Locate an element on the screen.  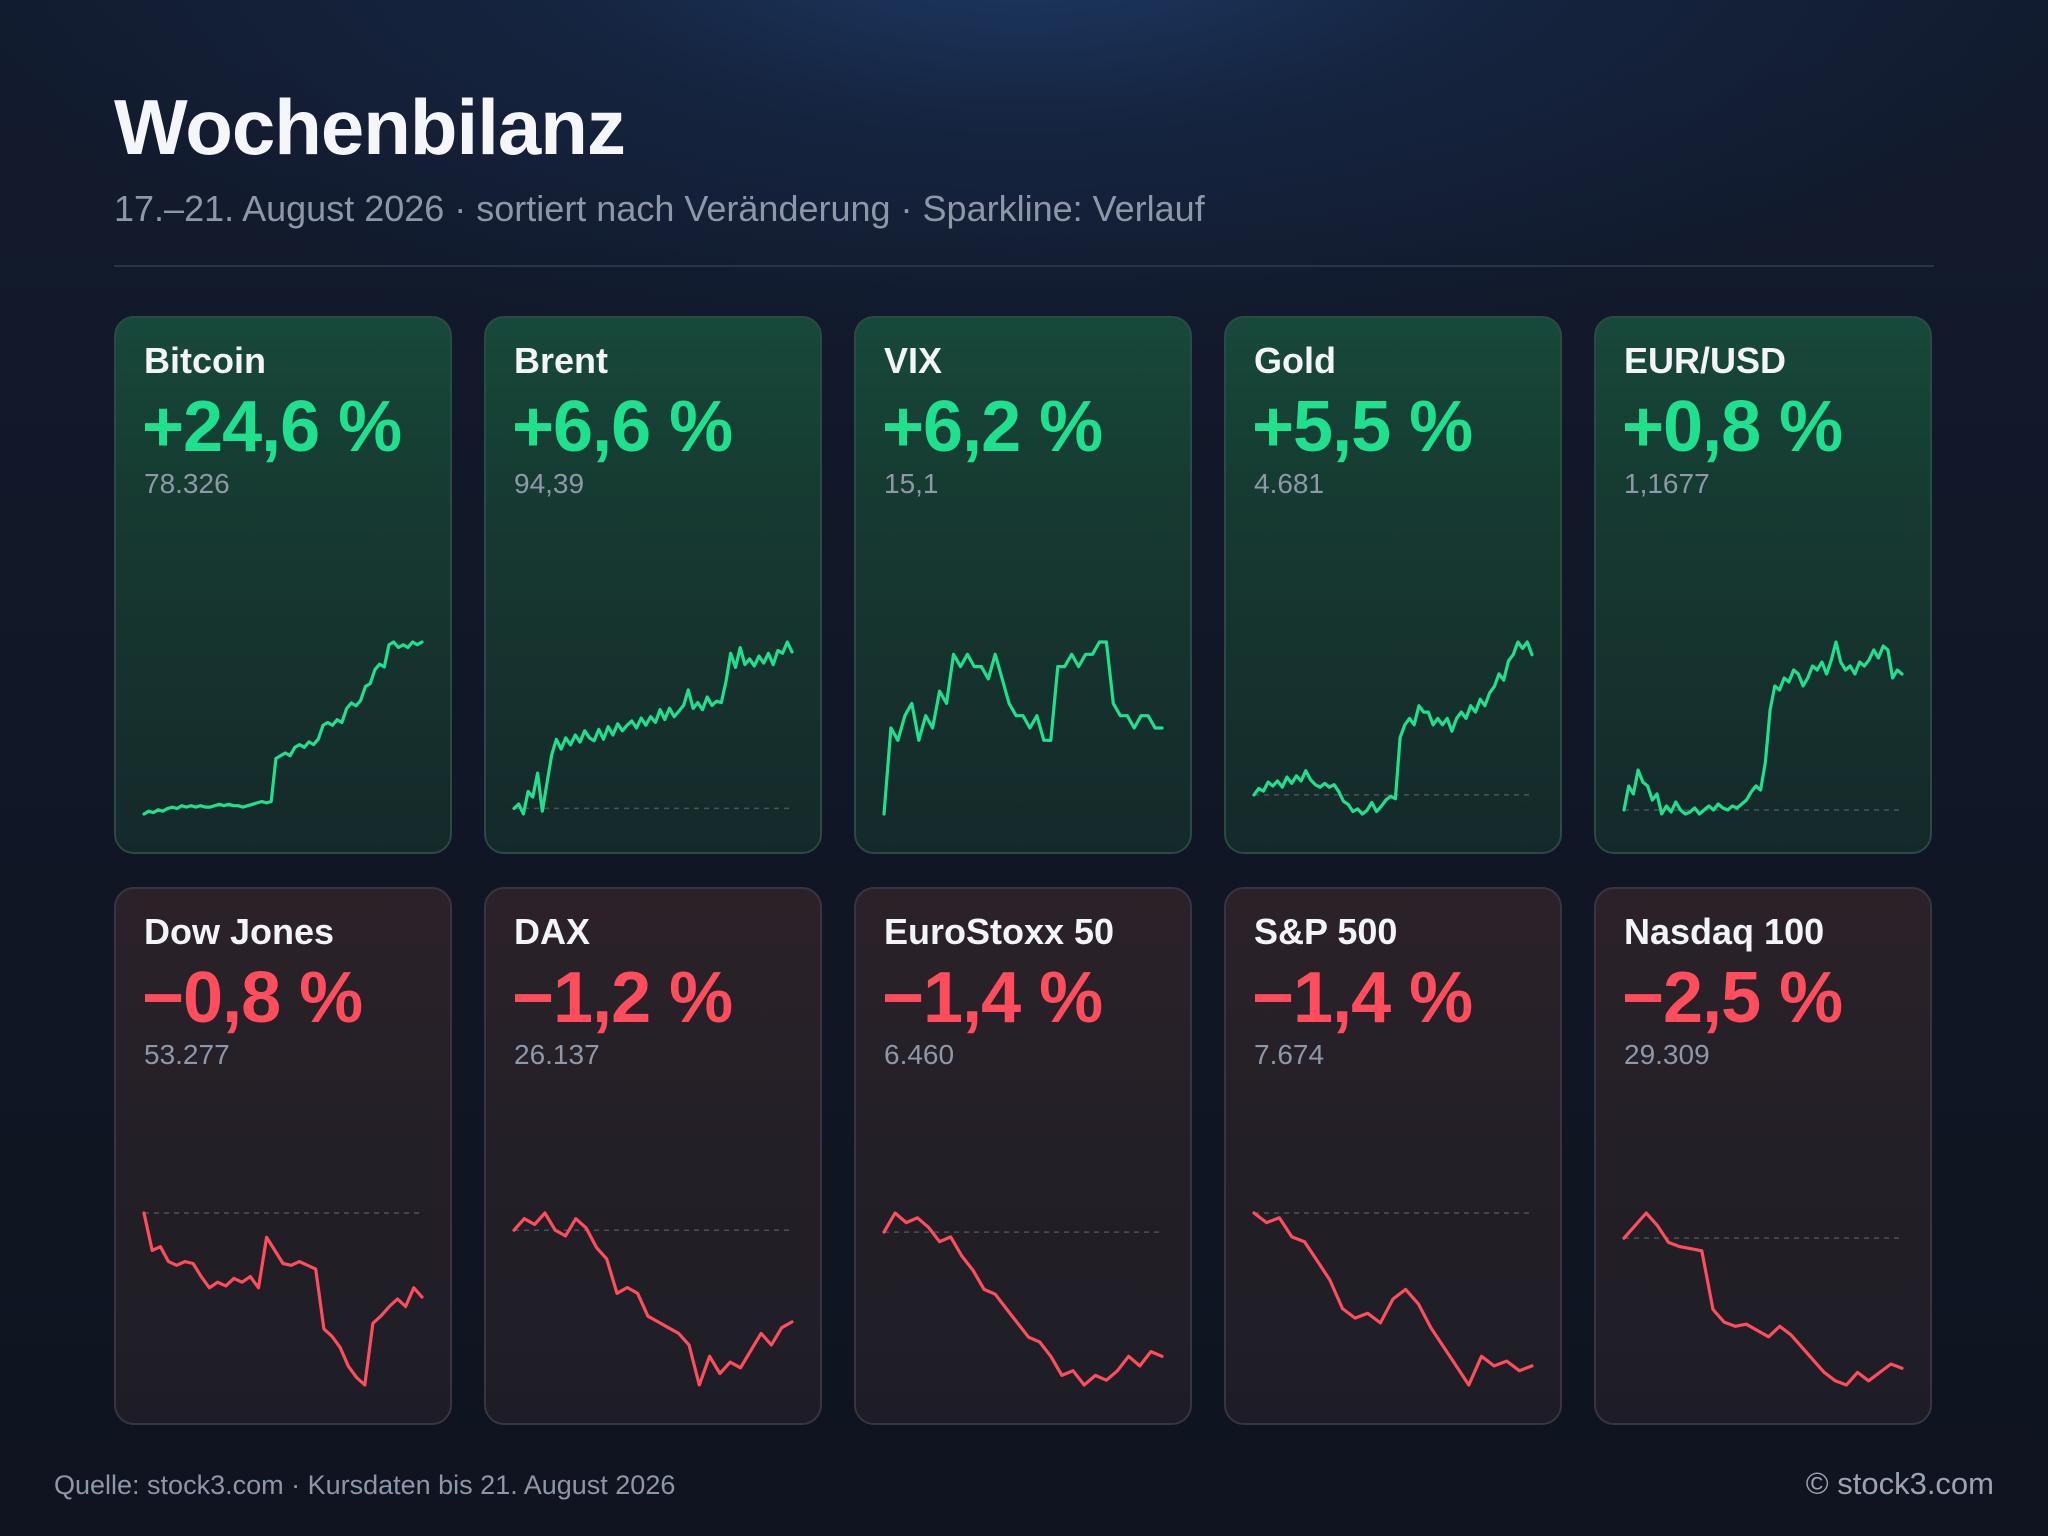
card-eur-usd: EUR/USD +0,8 % 1,1677 is located at coordinates (1763, 585).